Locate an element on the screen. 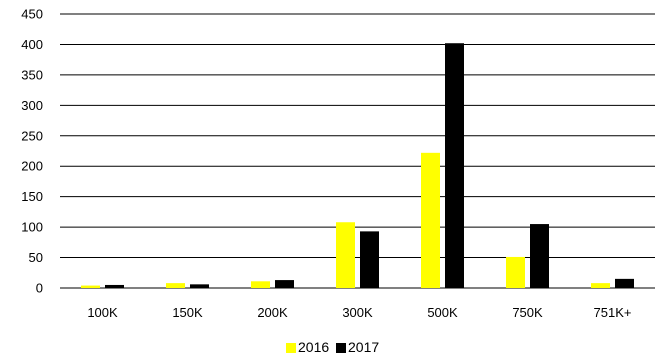 The image size is (666, 364). bar-2016-751k is located at coordinates (600, 285).